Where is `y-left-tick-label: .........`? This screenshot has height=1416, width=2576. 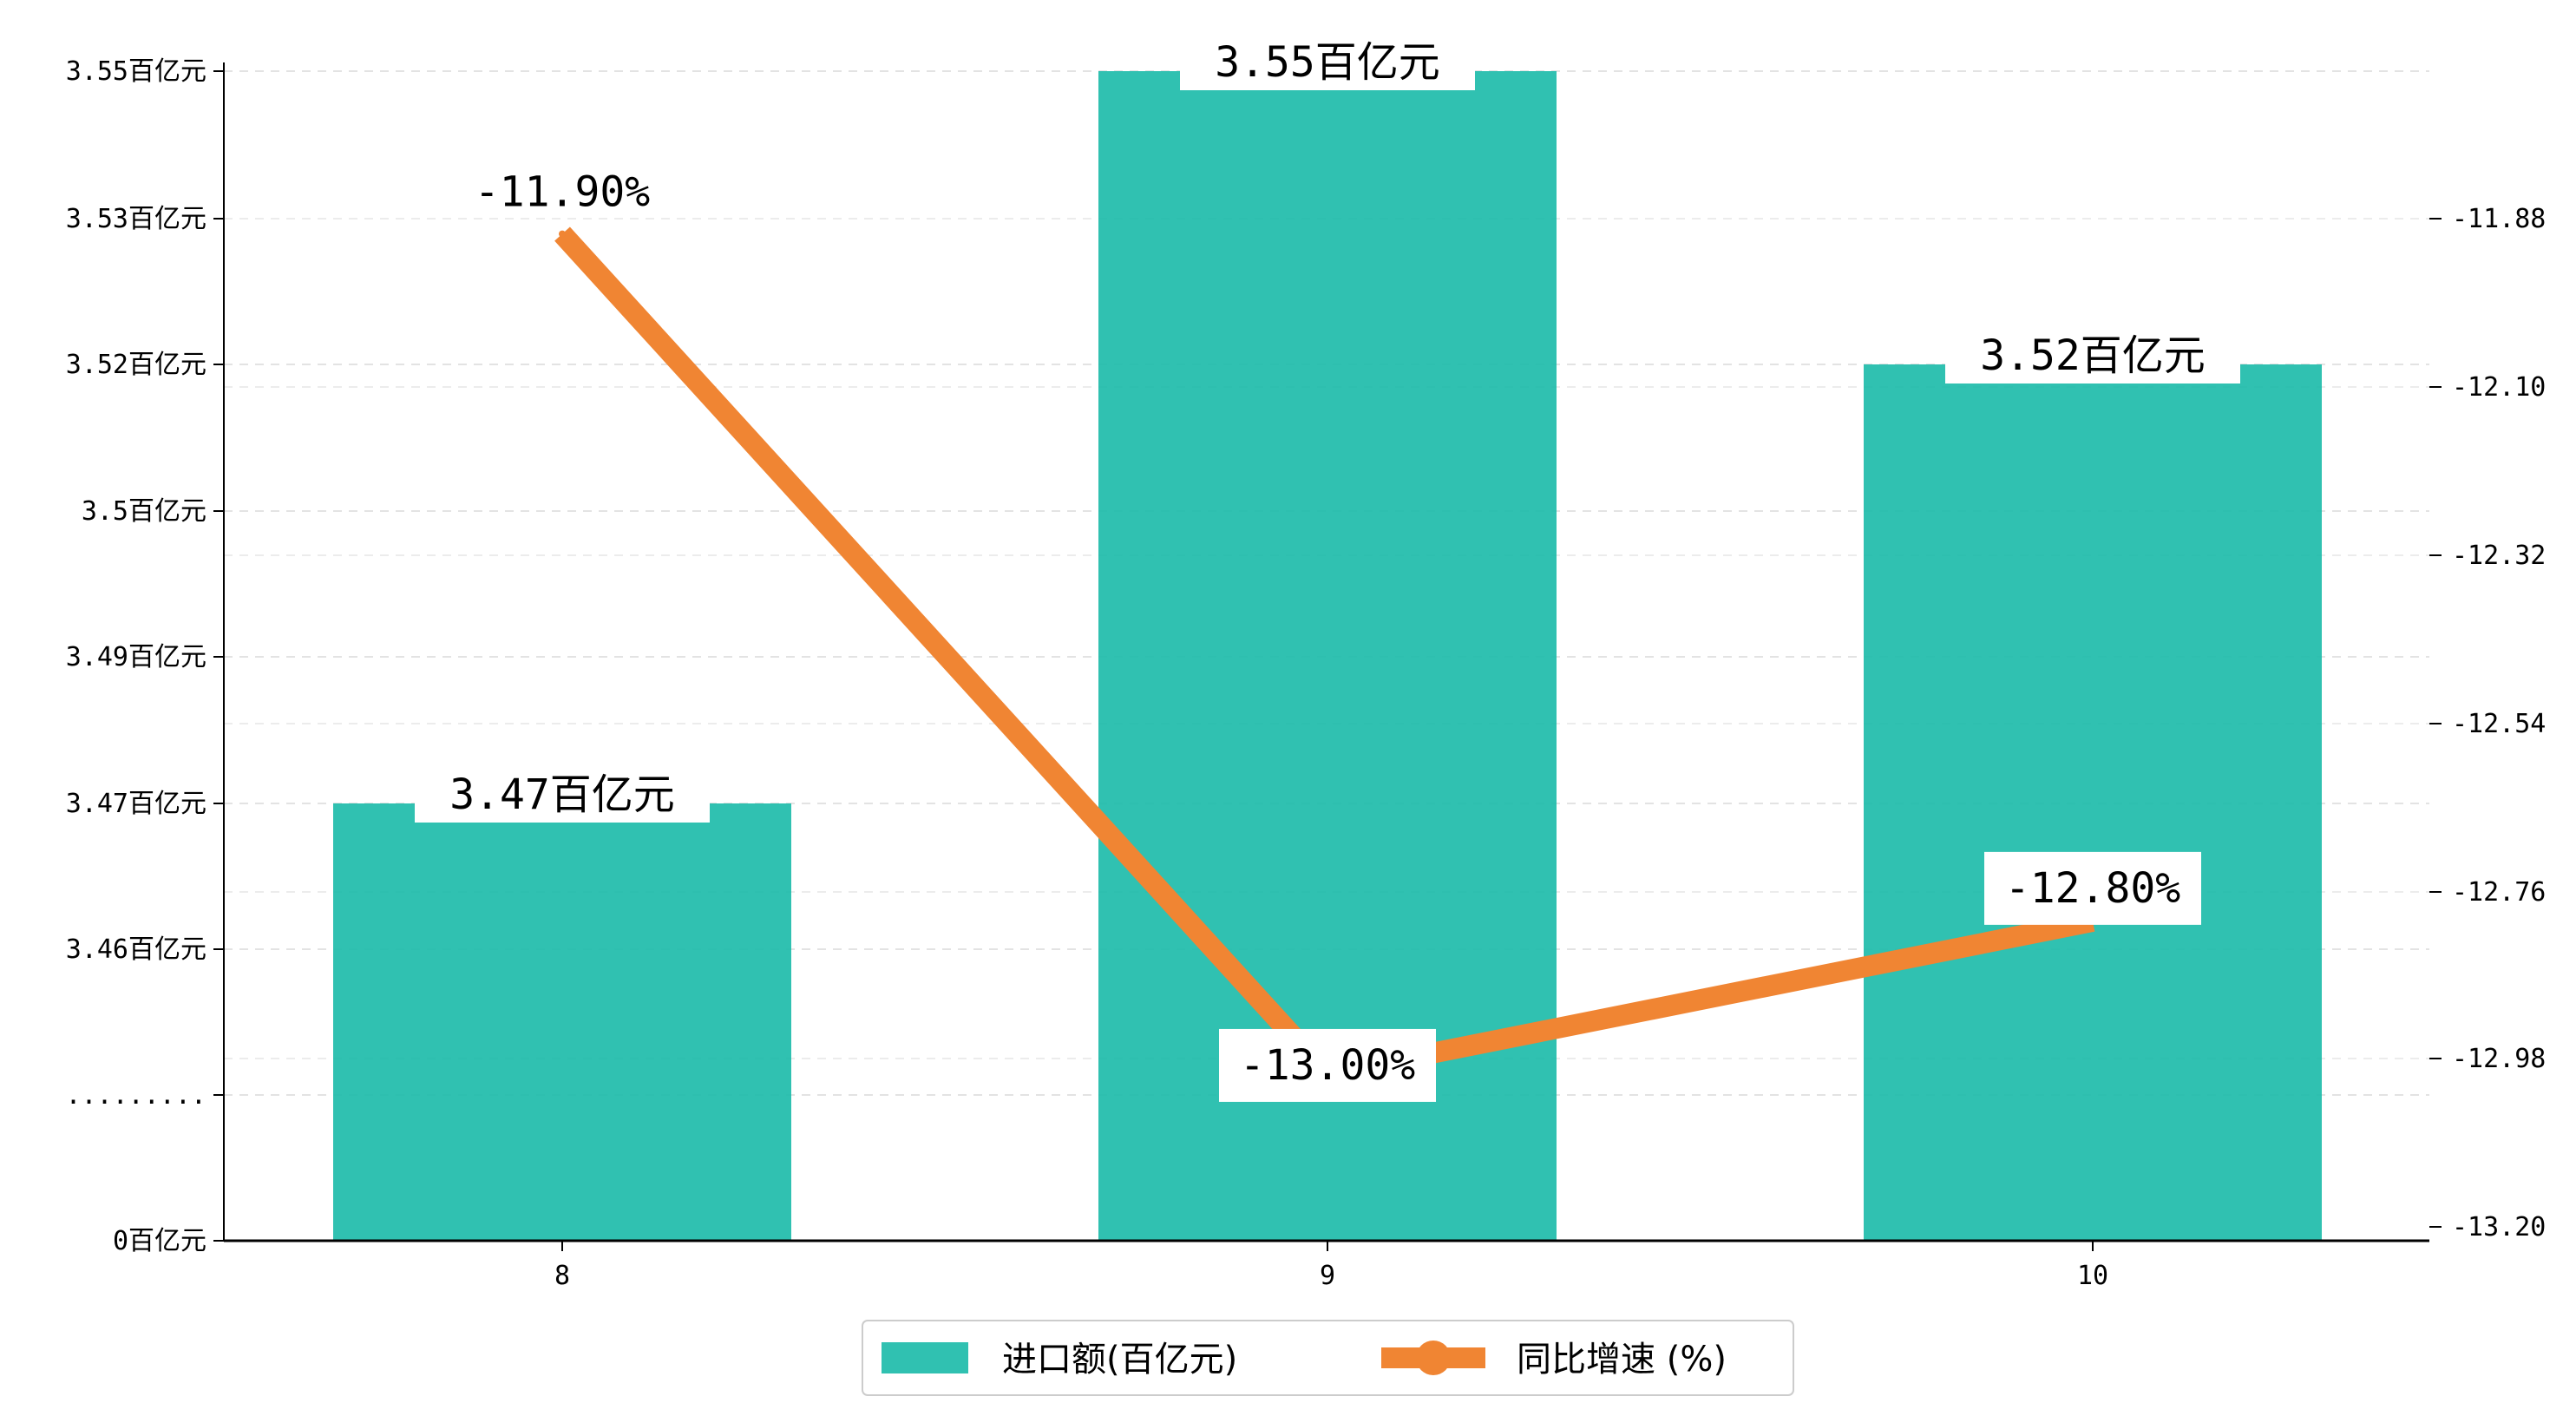 y-left-tick-label: ......... is located at coordinates (135, 1096).